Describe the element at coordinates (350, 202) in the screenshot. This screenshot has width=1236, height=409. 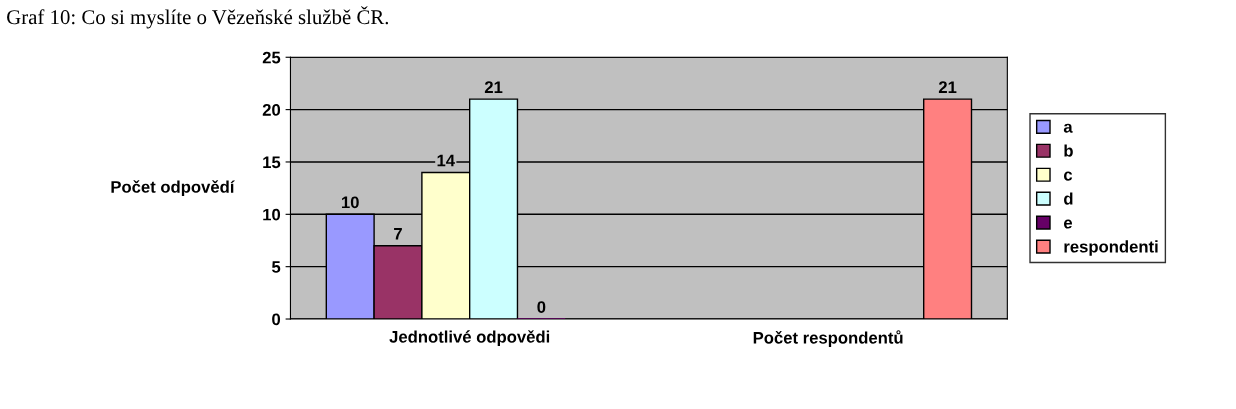
I see `data-label: 10` at that location.